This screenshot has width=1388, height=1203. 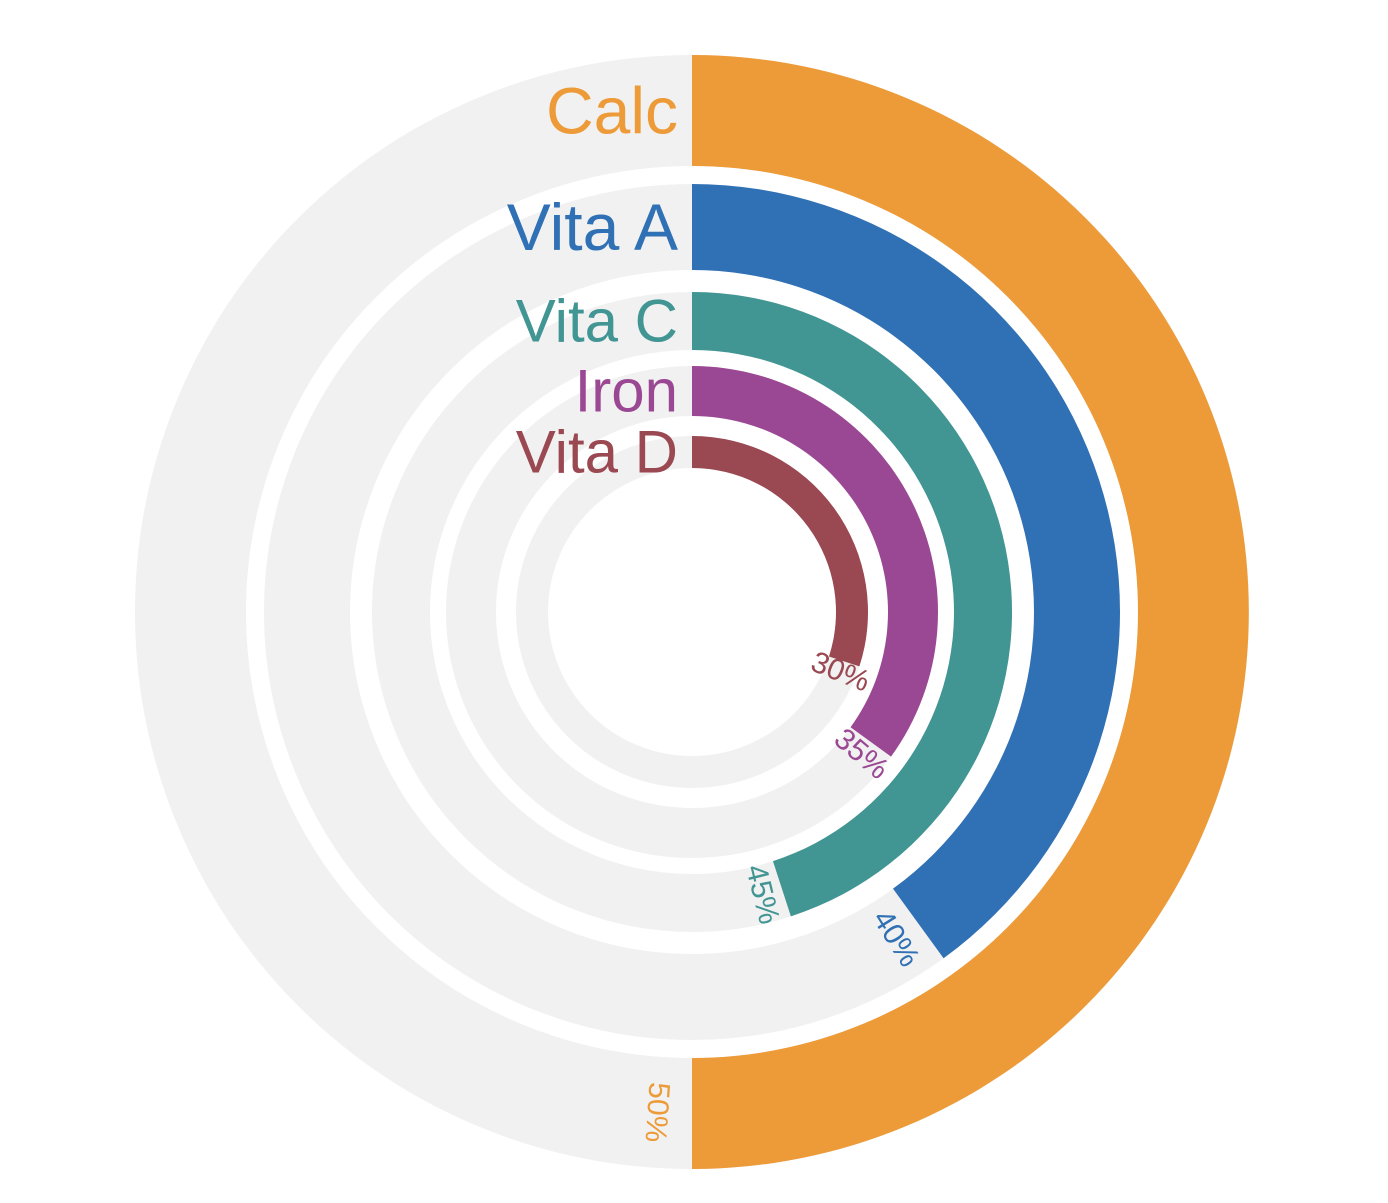 What do you see at coordinates (626, 391) in the screenshot?
I see `category-label-iron: Iron` at bounding box center [626, 391].